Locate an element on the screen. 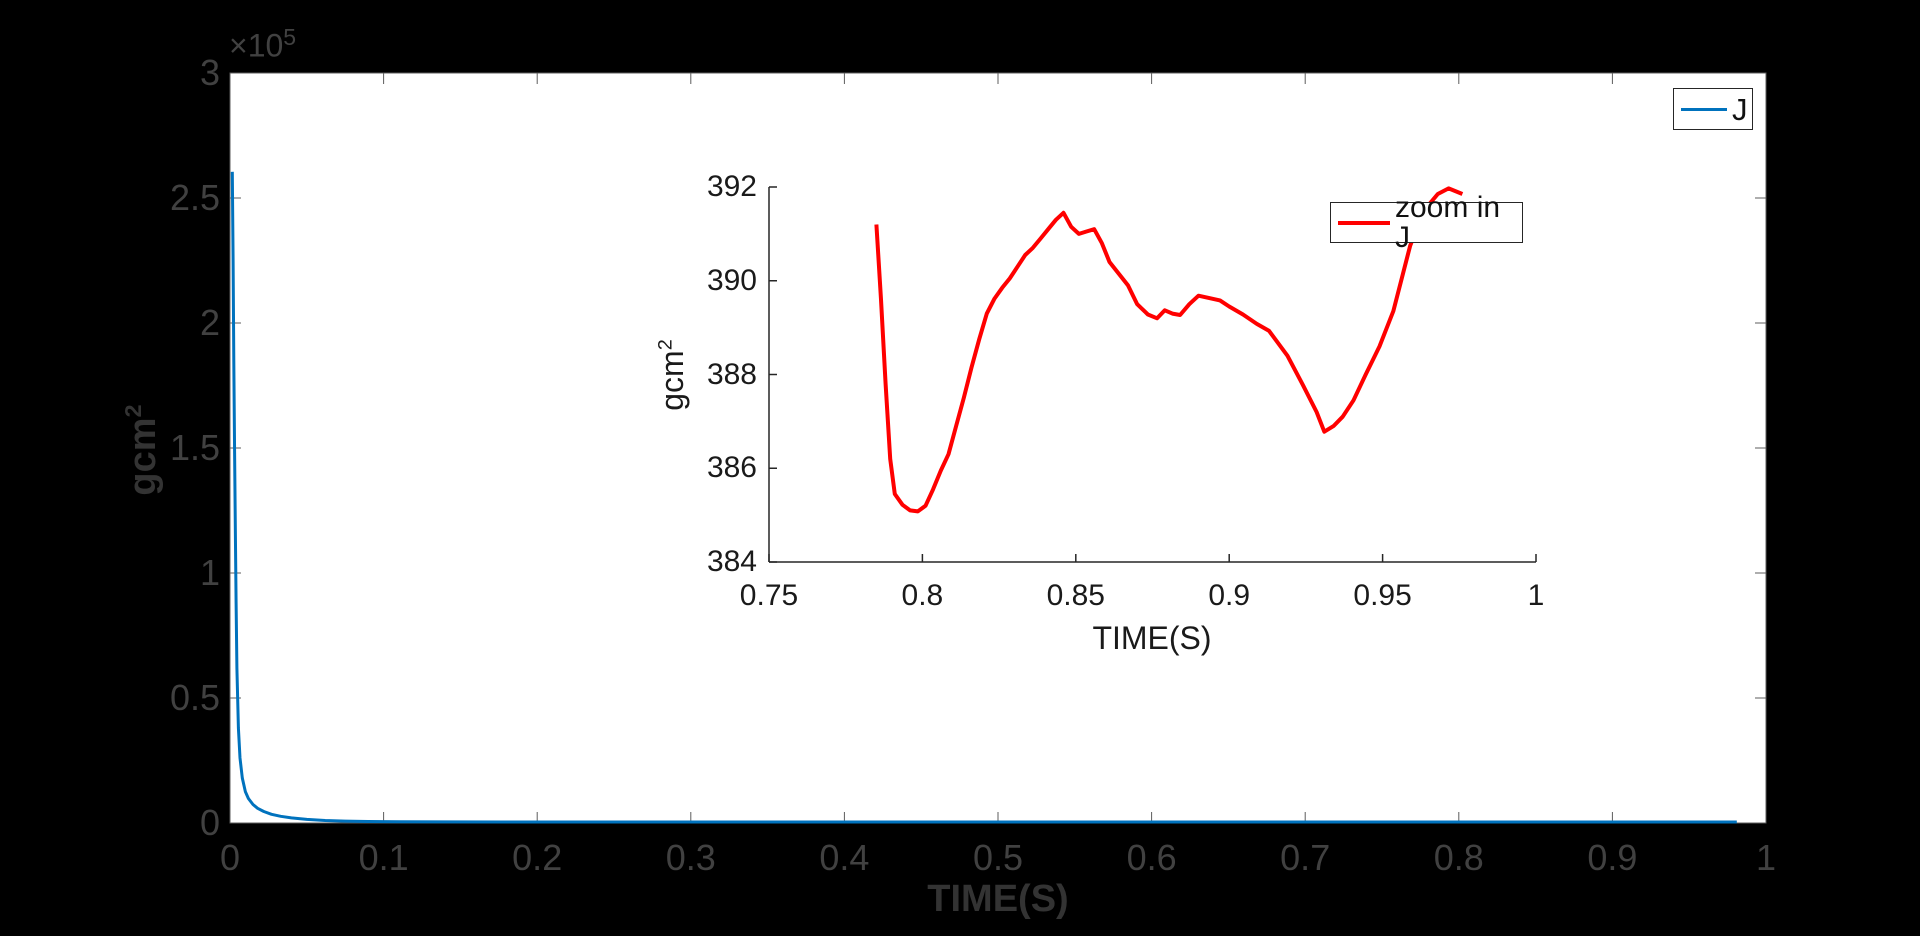  inset-x-tick-label: 0.95 is located at coordinates (1382, 595).